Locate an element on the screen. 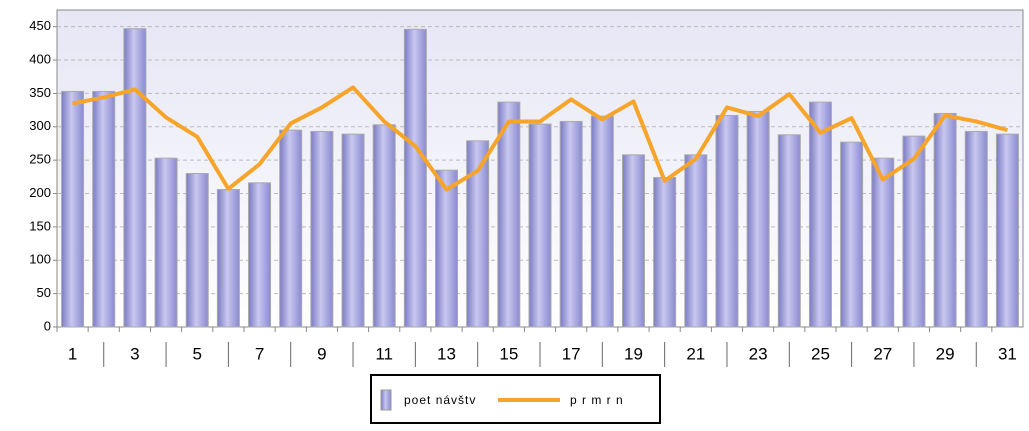  legend-label: p r m r n is located at coordinates (597, 400).